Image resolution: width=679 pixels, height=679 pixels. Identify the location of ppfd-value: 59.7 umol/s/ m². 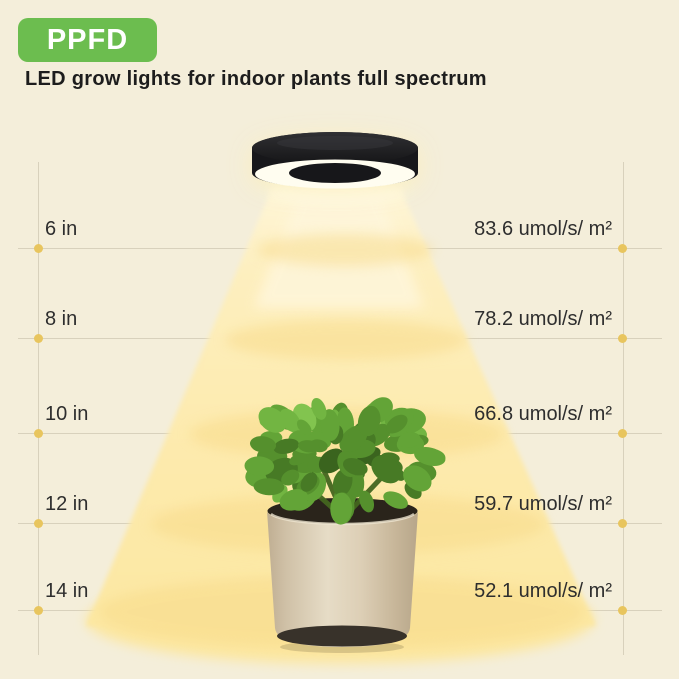
(543, 504).